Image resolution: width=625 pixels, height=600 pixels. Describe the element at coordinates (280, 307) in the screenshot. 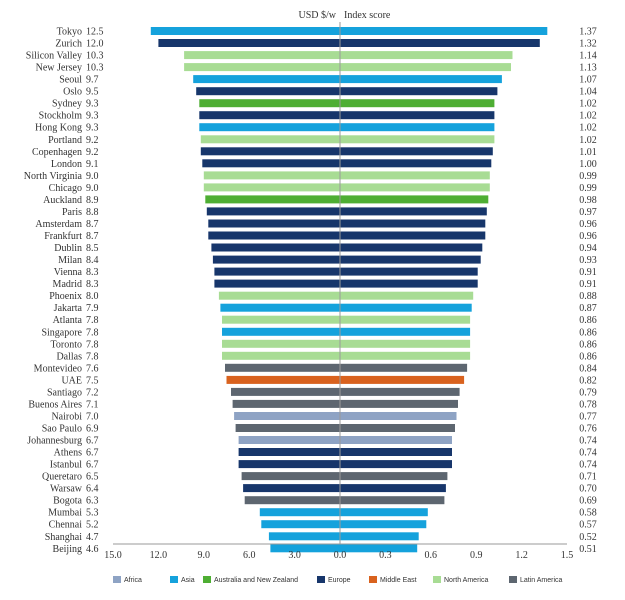

I see `bar-usd-jakarta` at that location.